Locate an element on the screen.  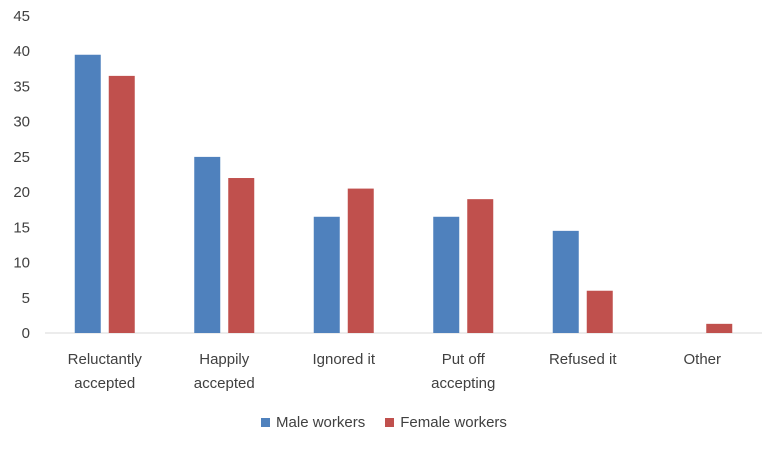
y-tick-label: 30 is located at coordinates (21, 122).